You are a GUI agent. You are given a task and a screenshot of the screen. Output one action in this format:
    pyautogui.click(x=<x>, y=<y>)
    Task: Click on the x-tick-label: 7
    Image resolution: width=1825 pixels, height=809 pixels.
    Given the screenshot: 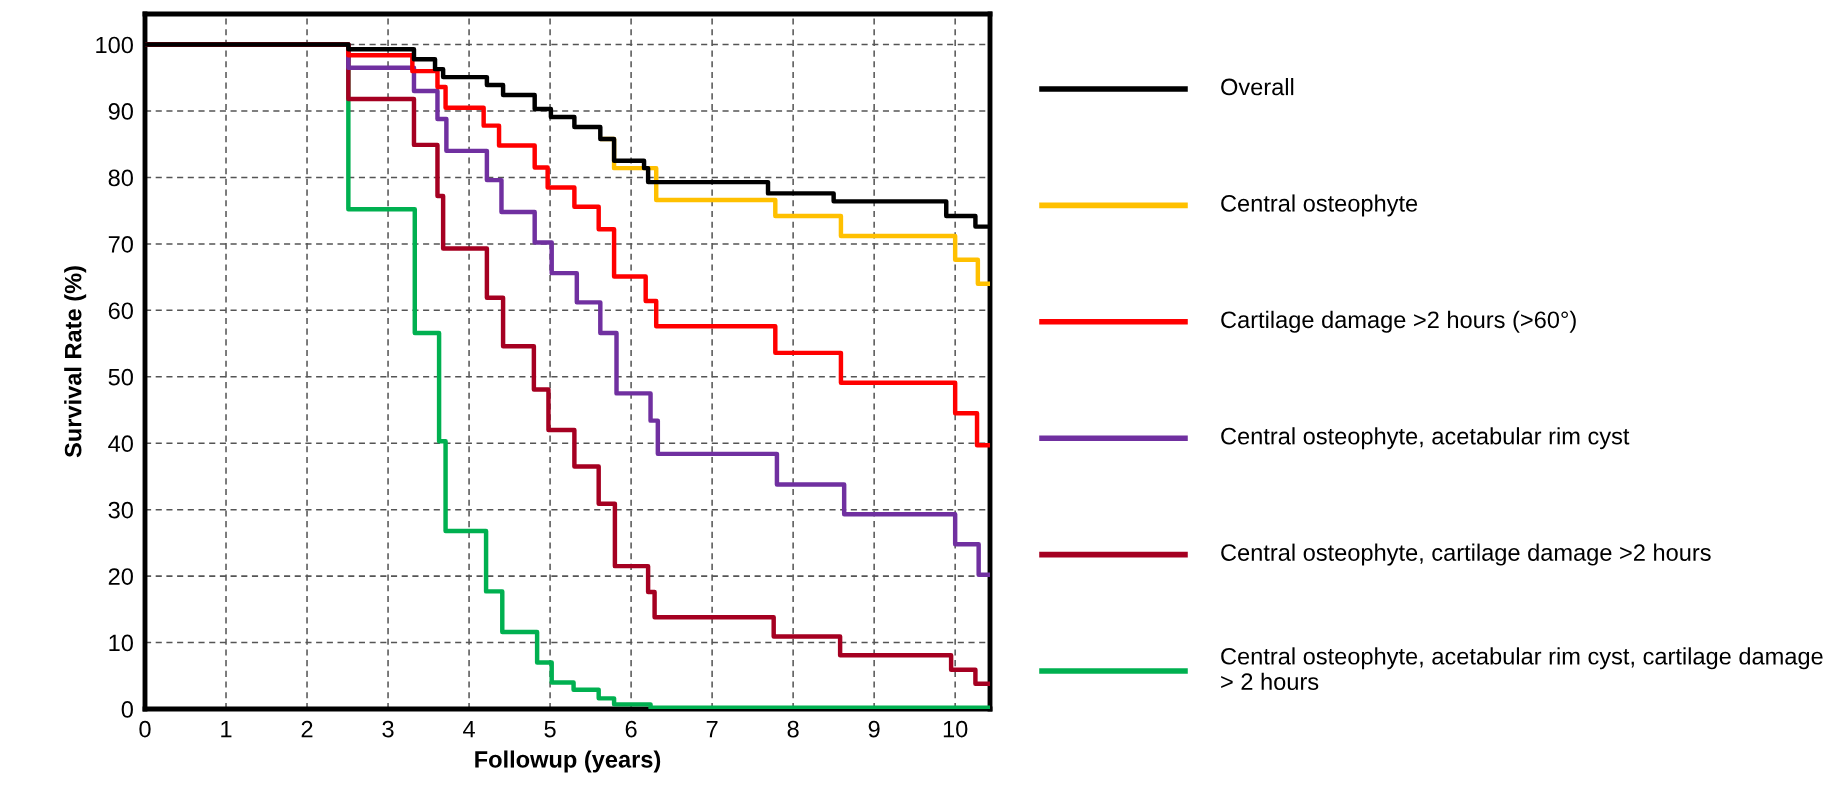 What is the action you would take?
    pyautogui.click(x=712, y=729)
    